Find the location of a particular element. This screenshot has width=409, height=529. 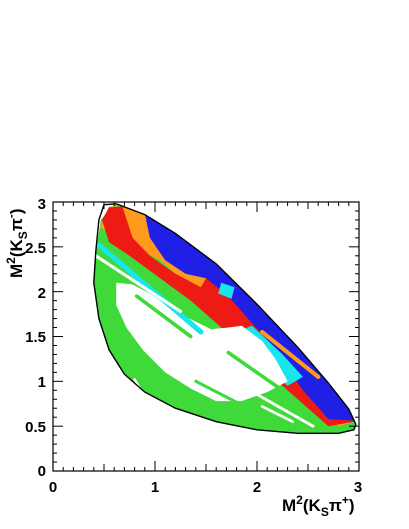

y-tick-label: 0.5 is located at coordinates (35, 427).